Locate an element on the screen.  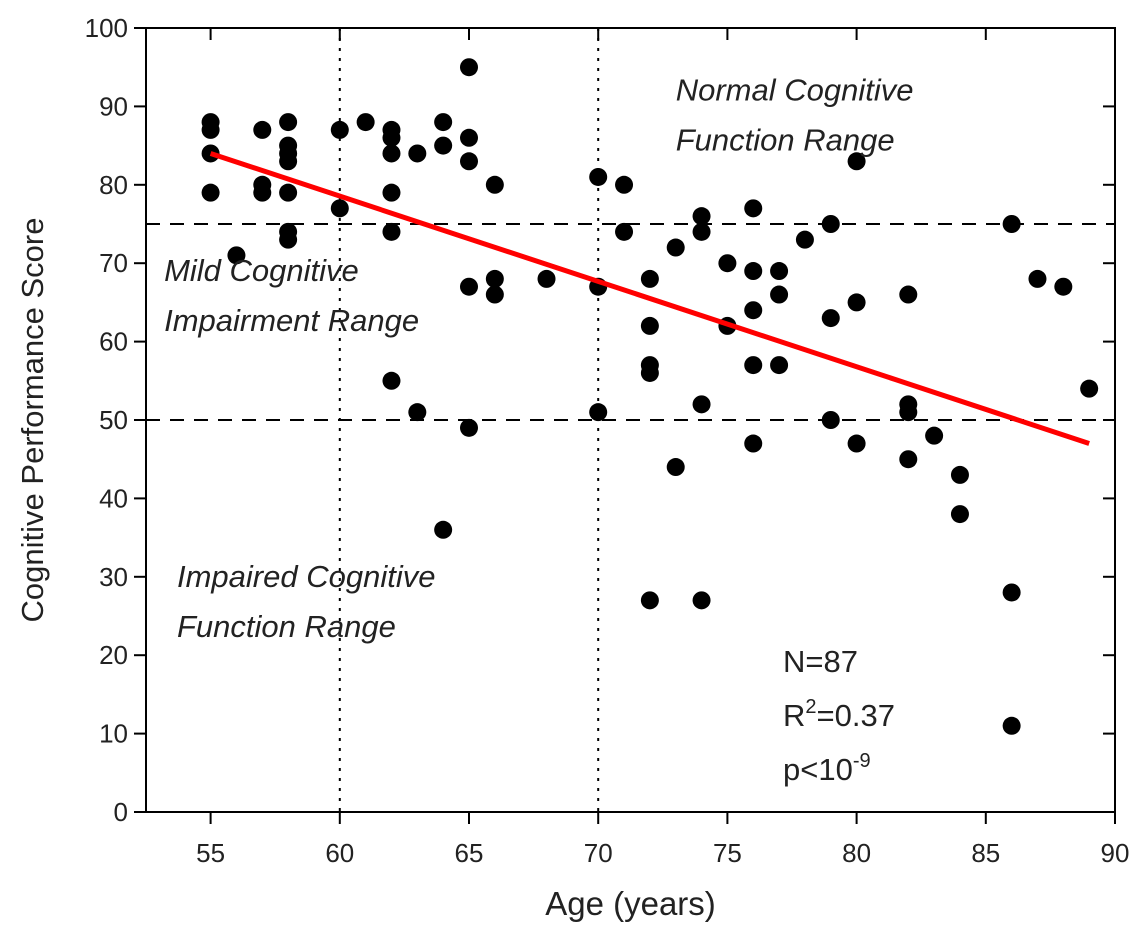
x-tick-label: 85 is located at coordinates (985, 853).